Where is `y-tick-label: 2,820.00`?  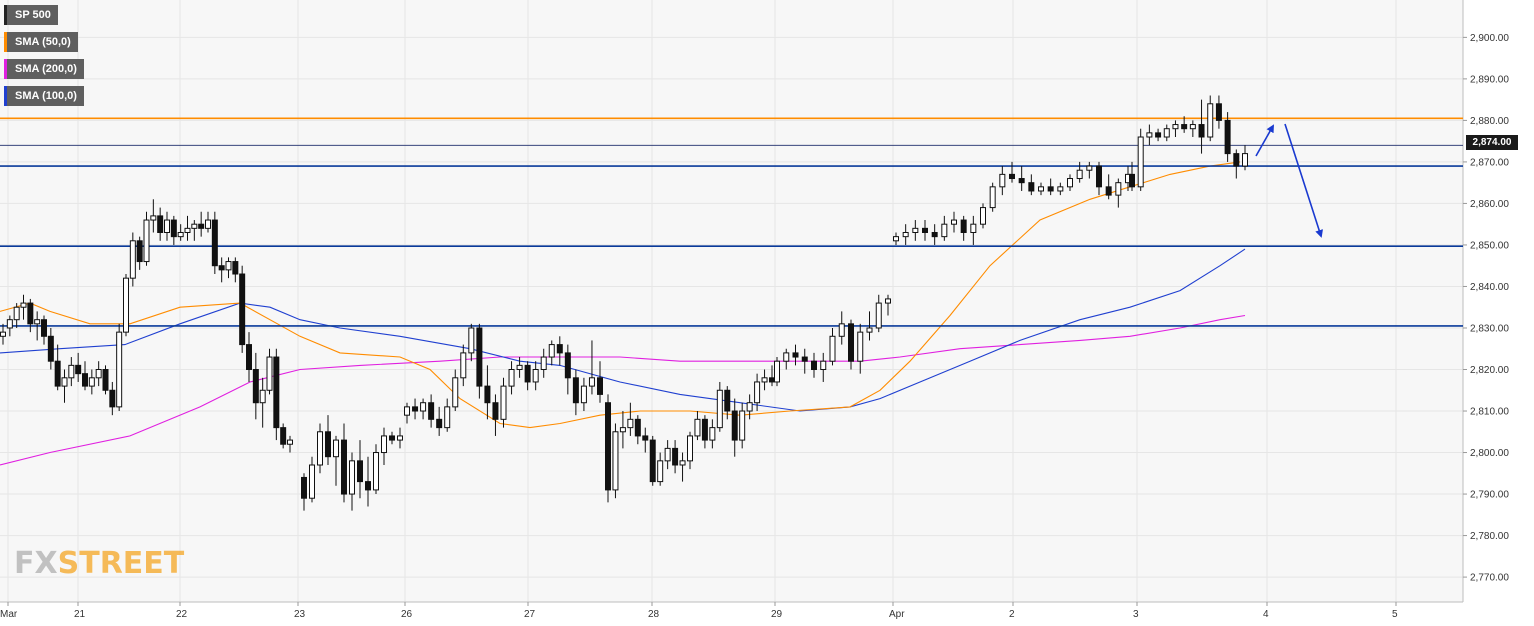 y-tick-label: 2,820.00 is located at coordinates (1489, 370).